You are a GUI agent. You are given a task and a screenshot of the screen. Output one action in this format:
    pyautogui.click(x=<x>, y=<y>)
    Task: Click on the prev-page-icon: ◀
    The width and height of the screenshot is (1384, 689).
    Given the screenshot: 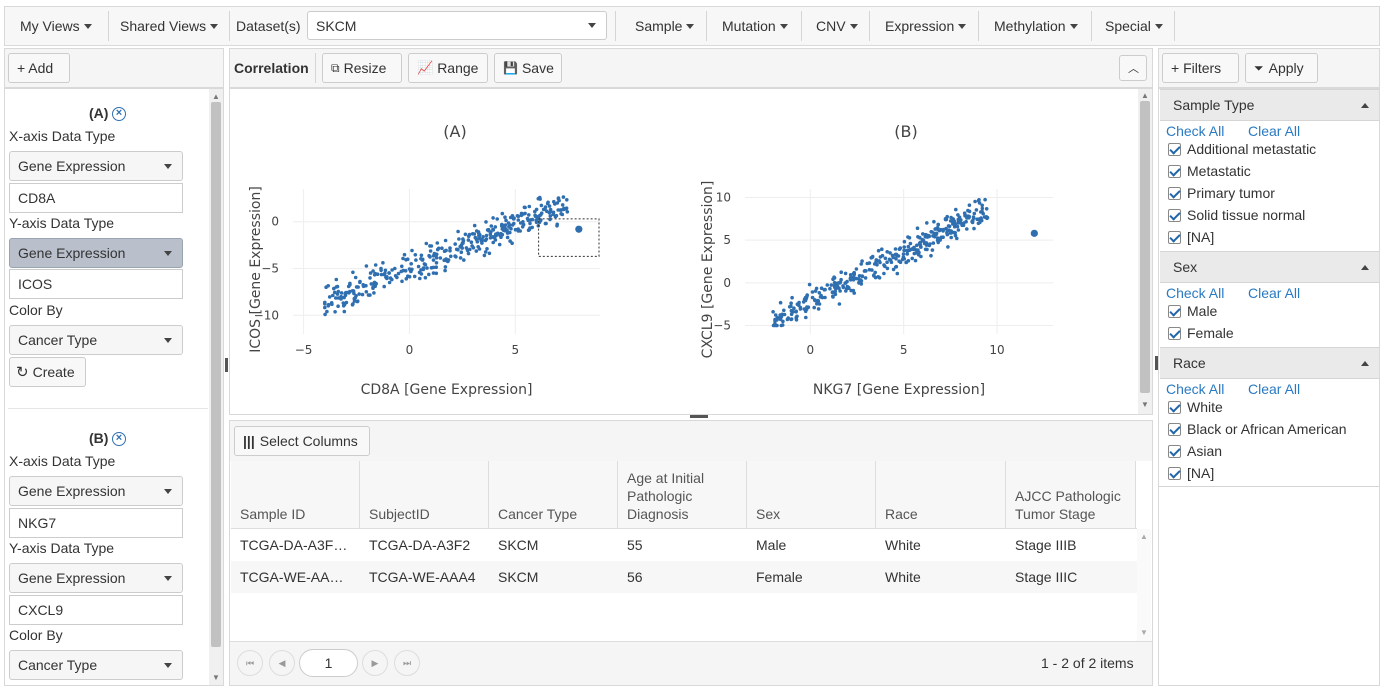 What is the action you would take?
    pyautogui.click(x=282, y=663)
    